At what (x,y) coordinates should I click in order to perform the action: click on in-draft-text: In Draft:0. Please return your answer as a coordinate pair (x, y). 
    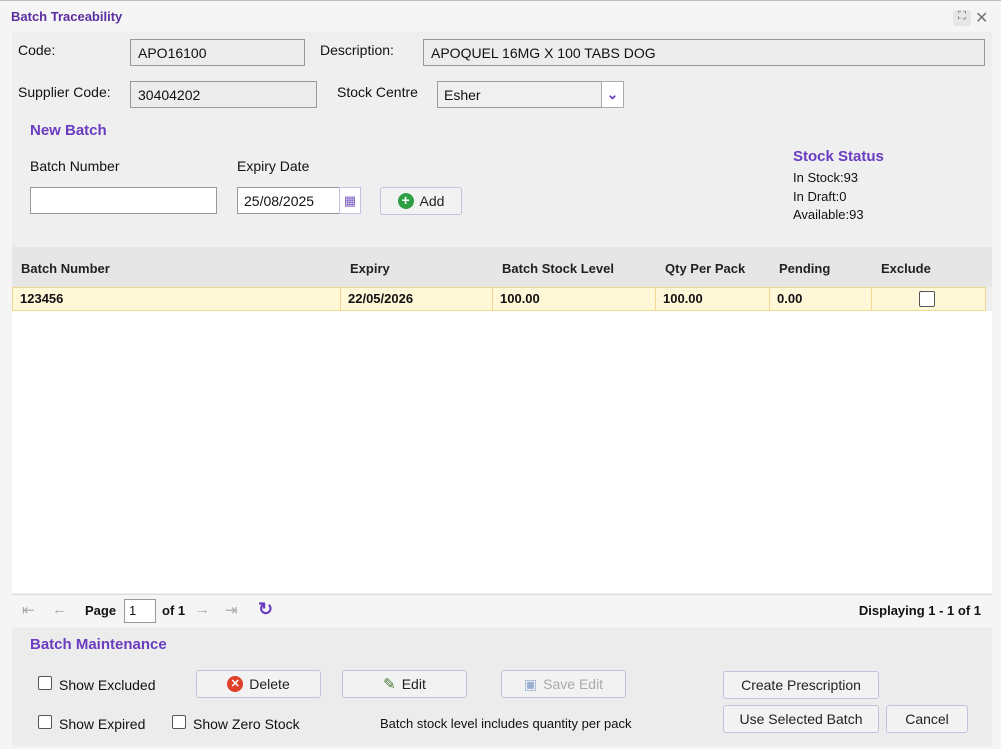
    Looking at the image, I should click on (820, 196).